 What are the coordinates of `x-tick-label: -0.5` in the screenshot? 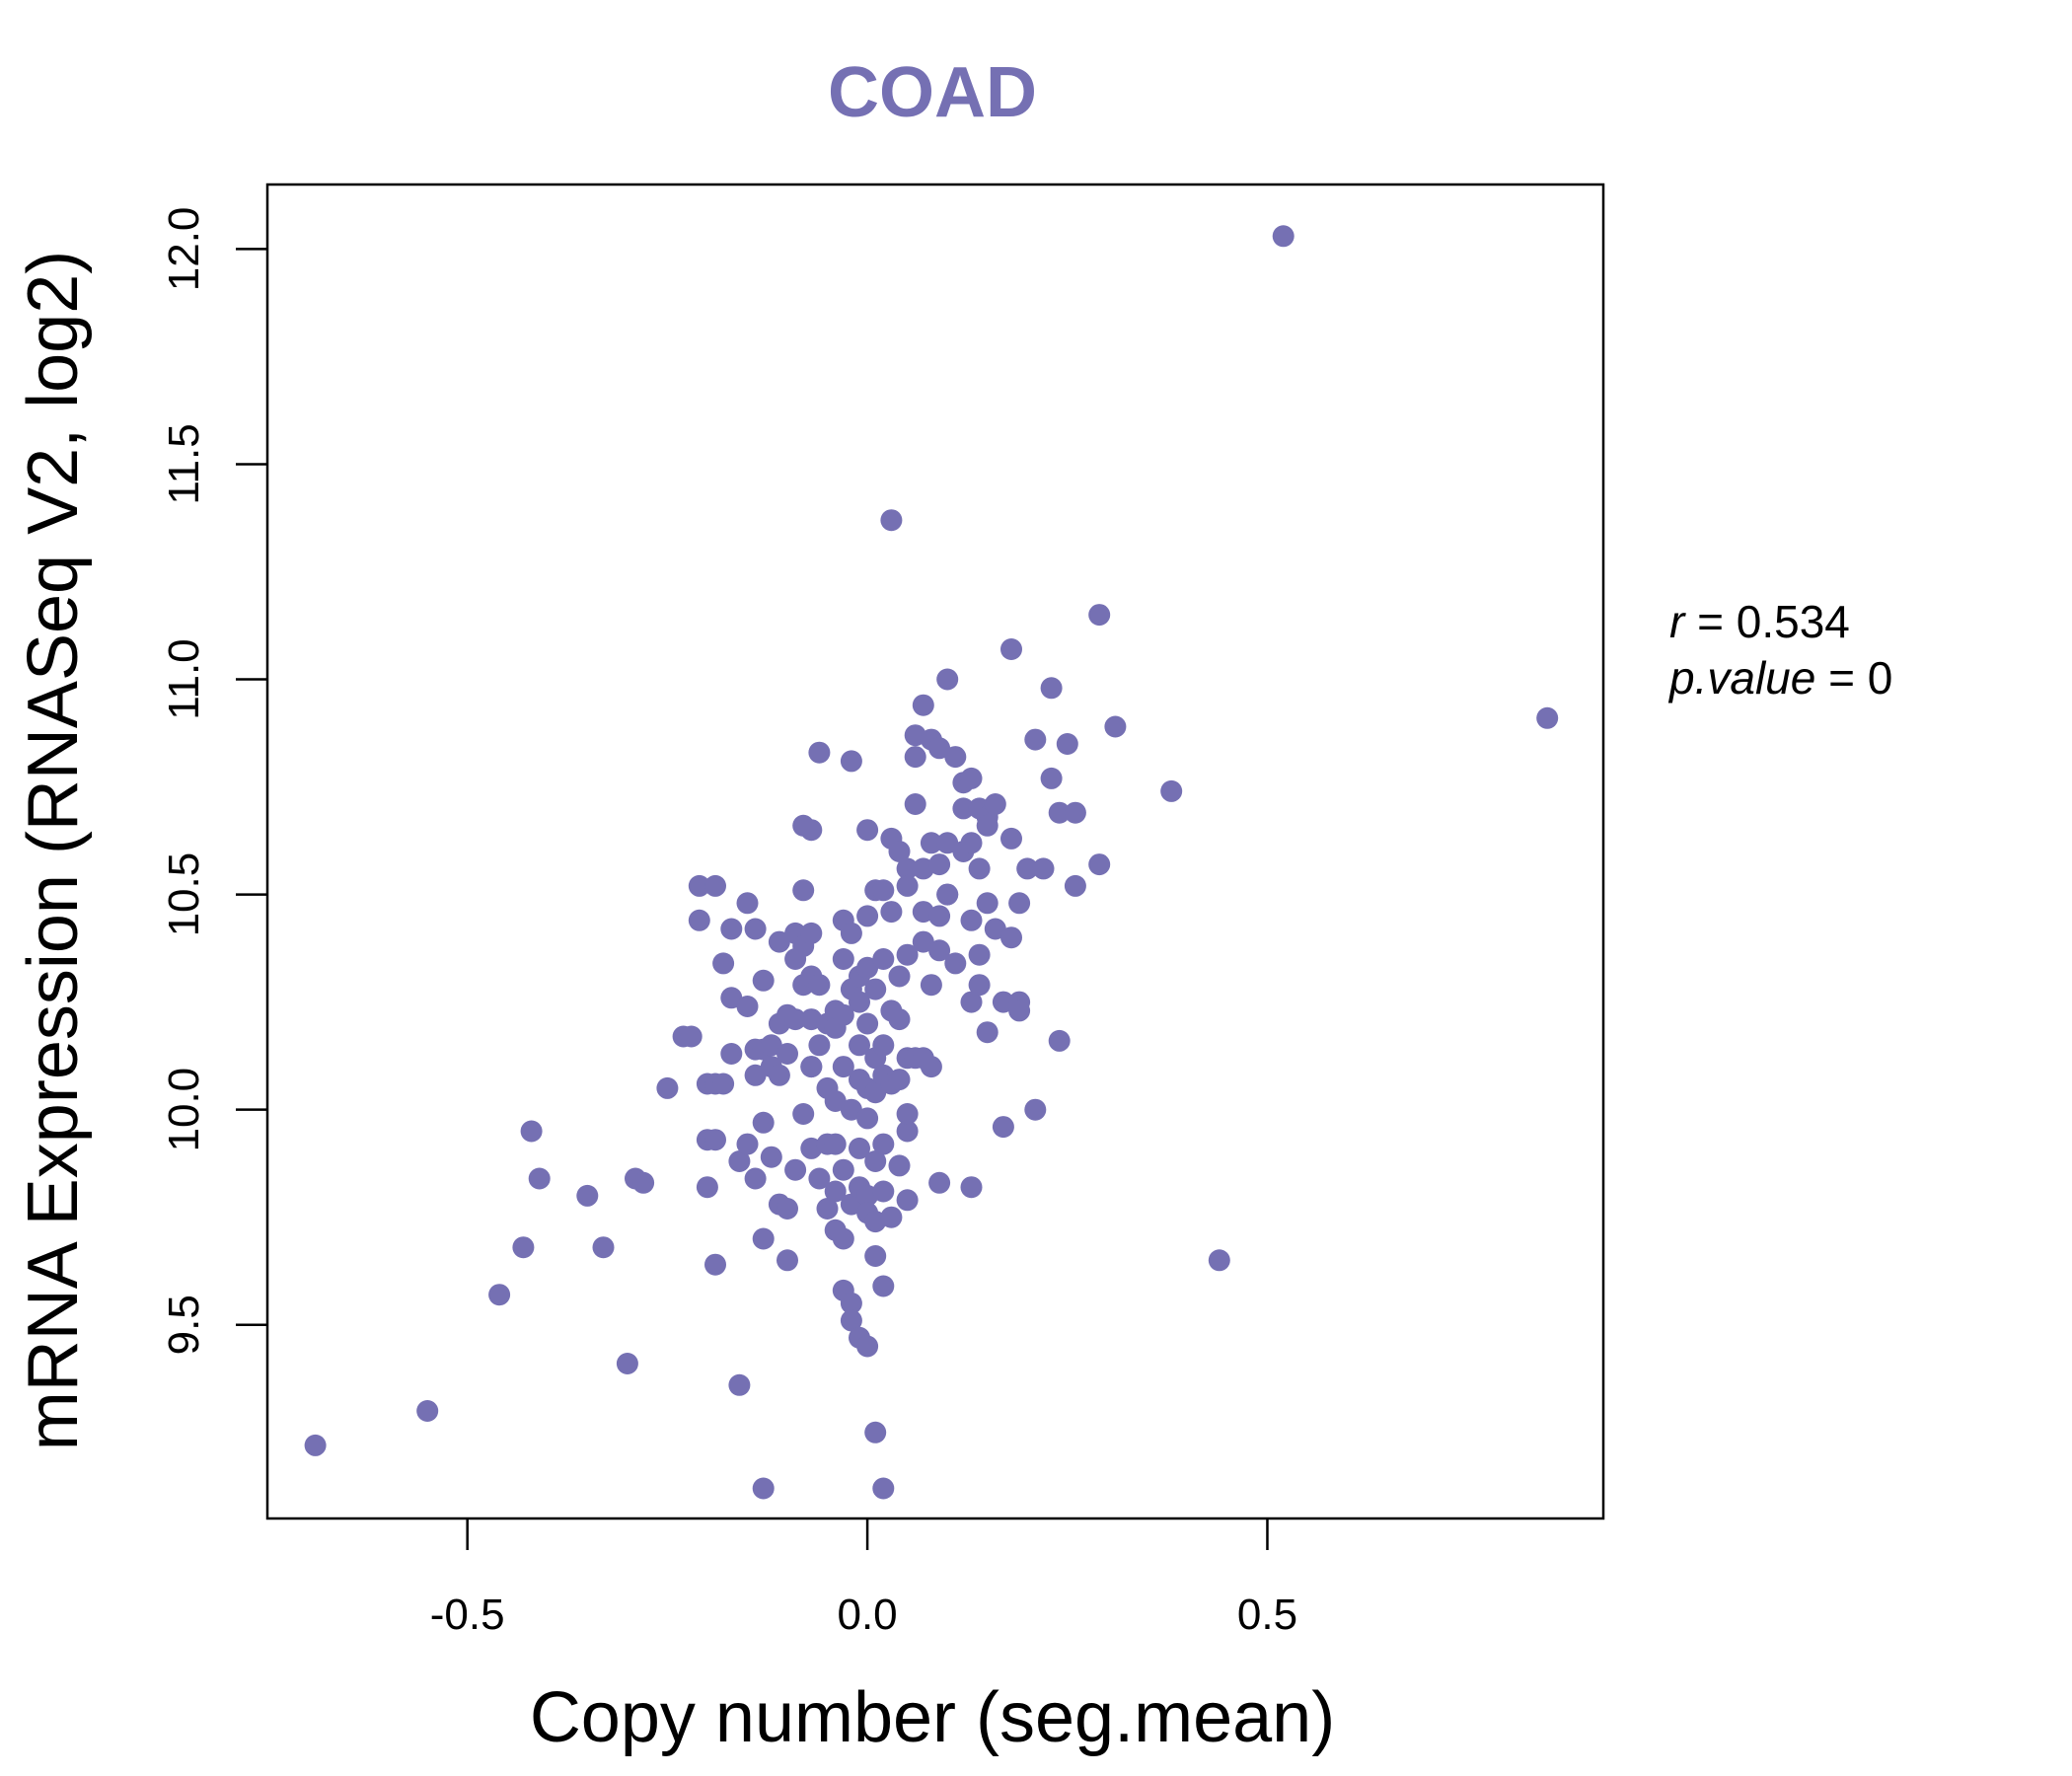 It's located at (468, 1615).